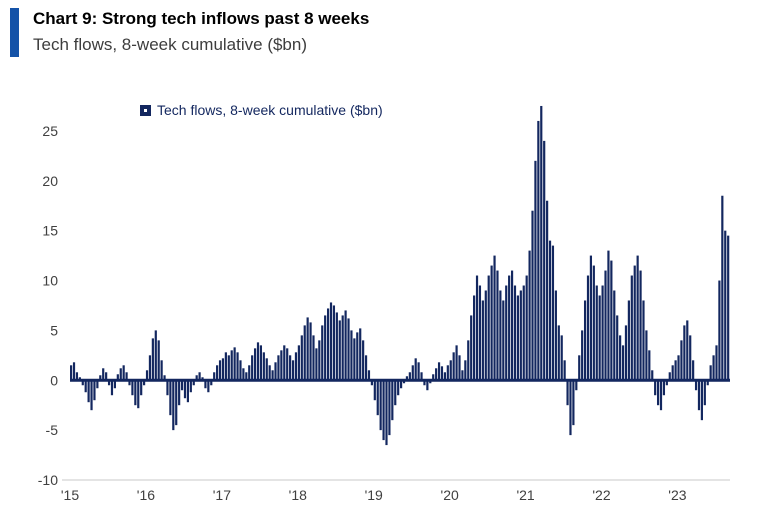 Image resolution: width=780 pixels, height=523 pixels. What do you see at coordinates (50, 281) in the screenshot?
I see `y-tick-label: 10` at bounding box center [50, 281].